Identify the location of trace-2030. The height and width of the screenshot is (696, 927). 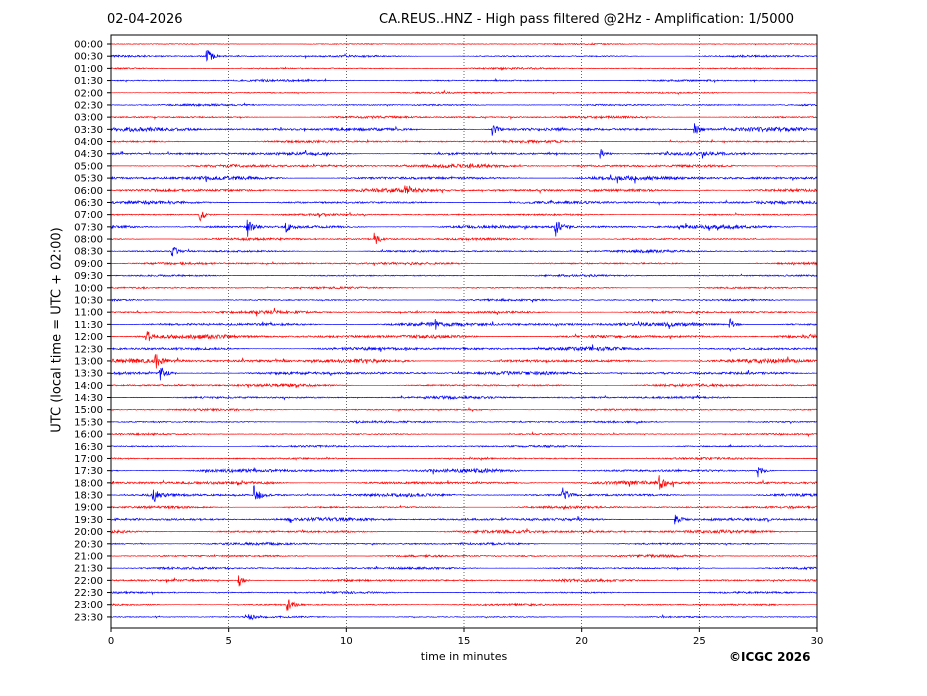
(464, 543).